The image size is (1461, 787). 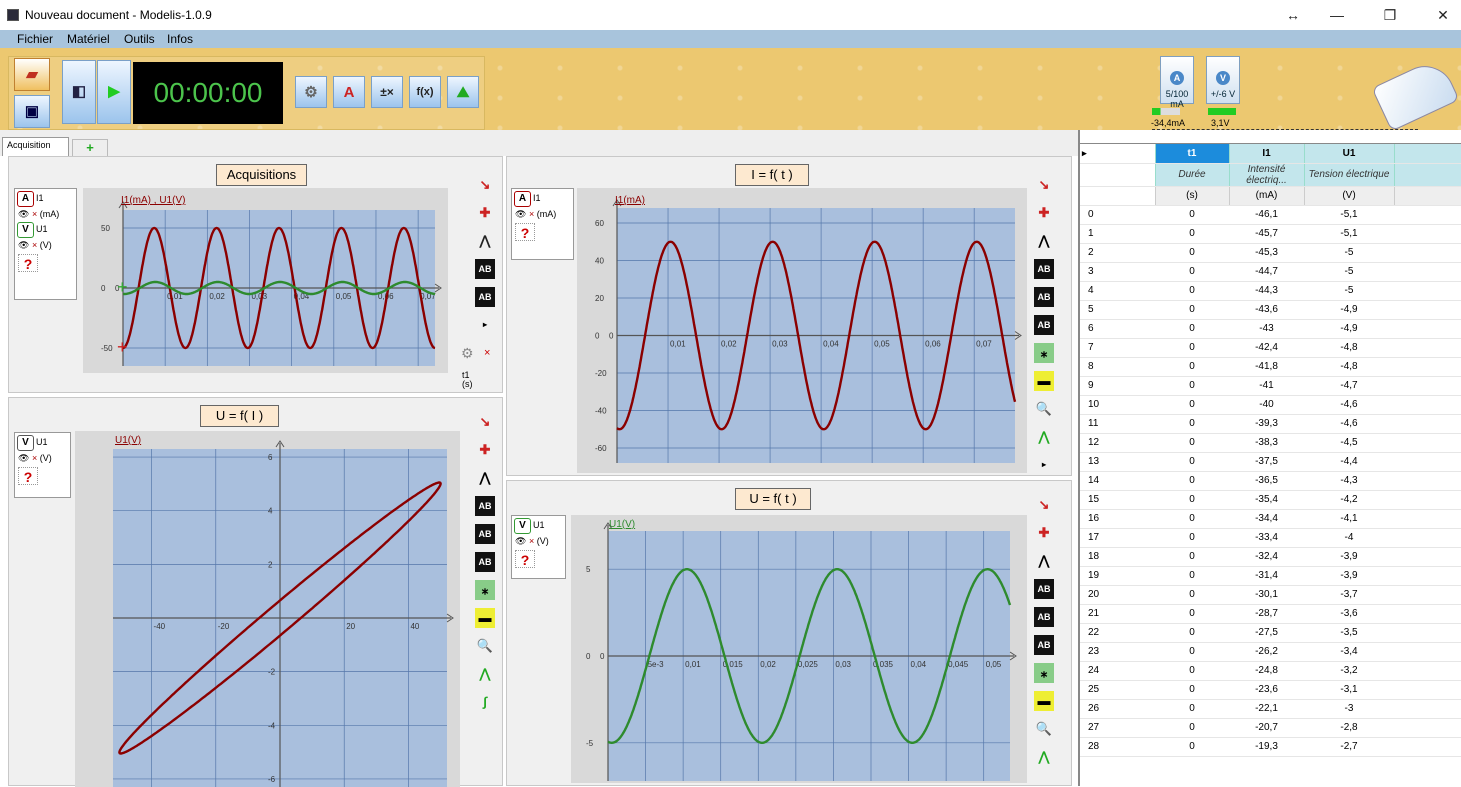 I want to click on maximize-button: ❐, so click(x=1390, y=15).